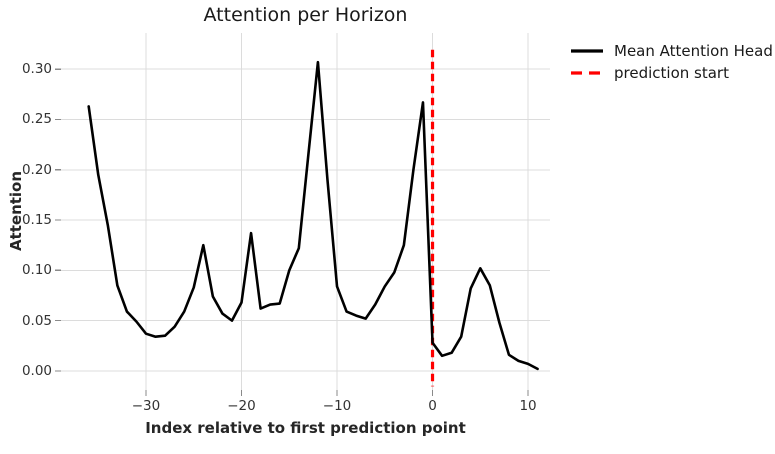  What do you see at coordinates (241, 406) in the screenshot?
I see `x-tick-label: −20` at bounding box center [241, 406].